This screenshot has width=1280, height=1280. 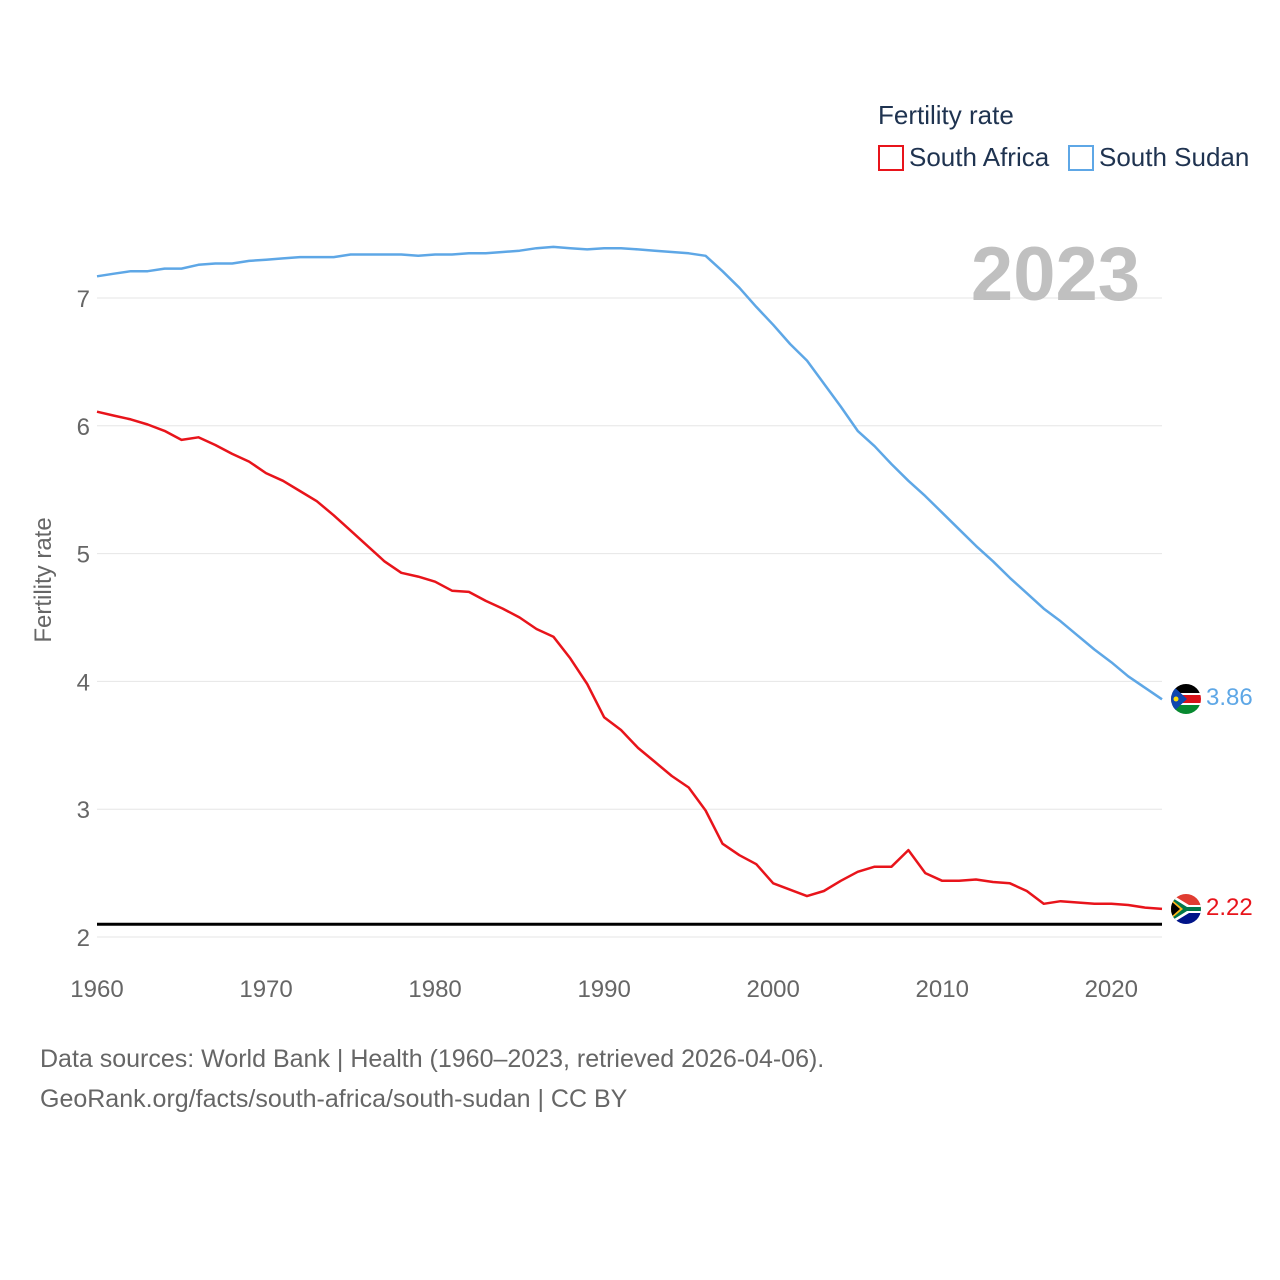 I want to click on legend-item-south-sudan: South Sudan, so click(x=1158, y=157).